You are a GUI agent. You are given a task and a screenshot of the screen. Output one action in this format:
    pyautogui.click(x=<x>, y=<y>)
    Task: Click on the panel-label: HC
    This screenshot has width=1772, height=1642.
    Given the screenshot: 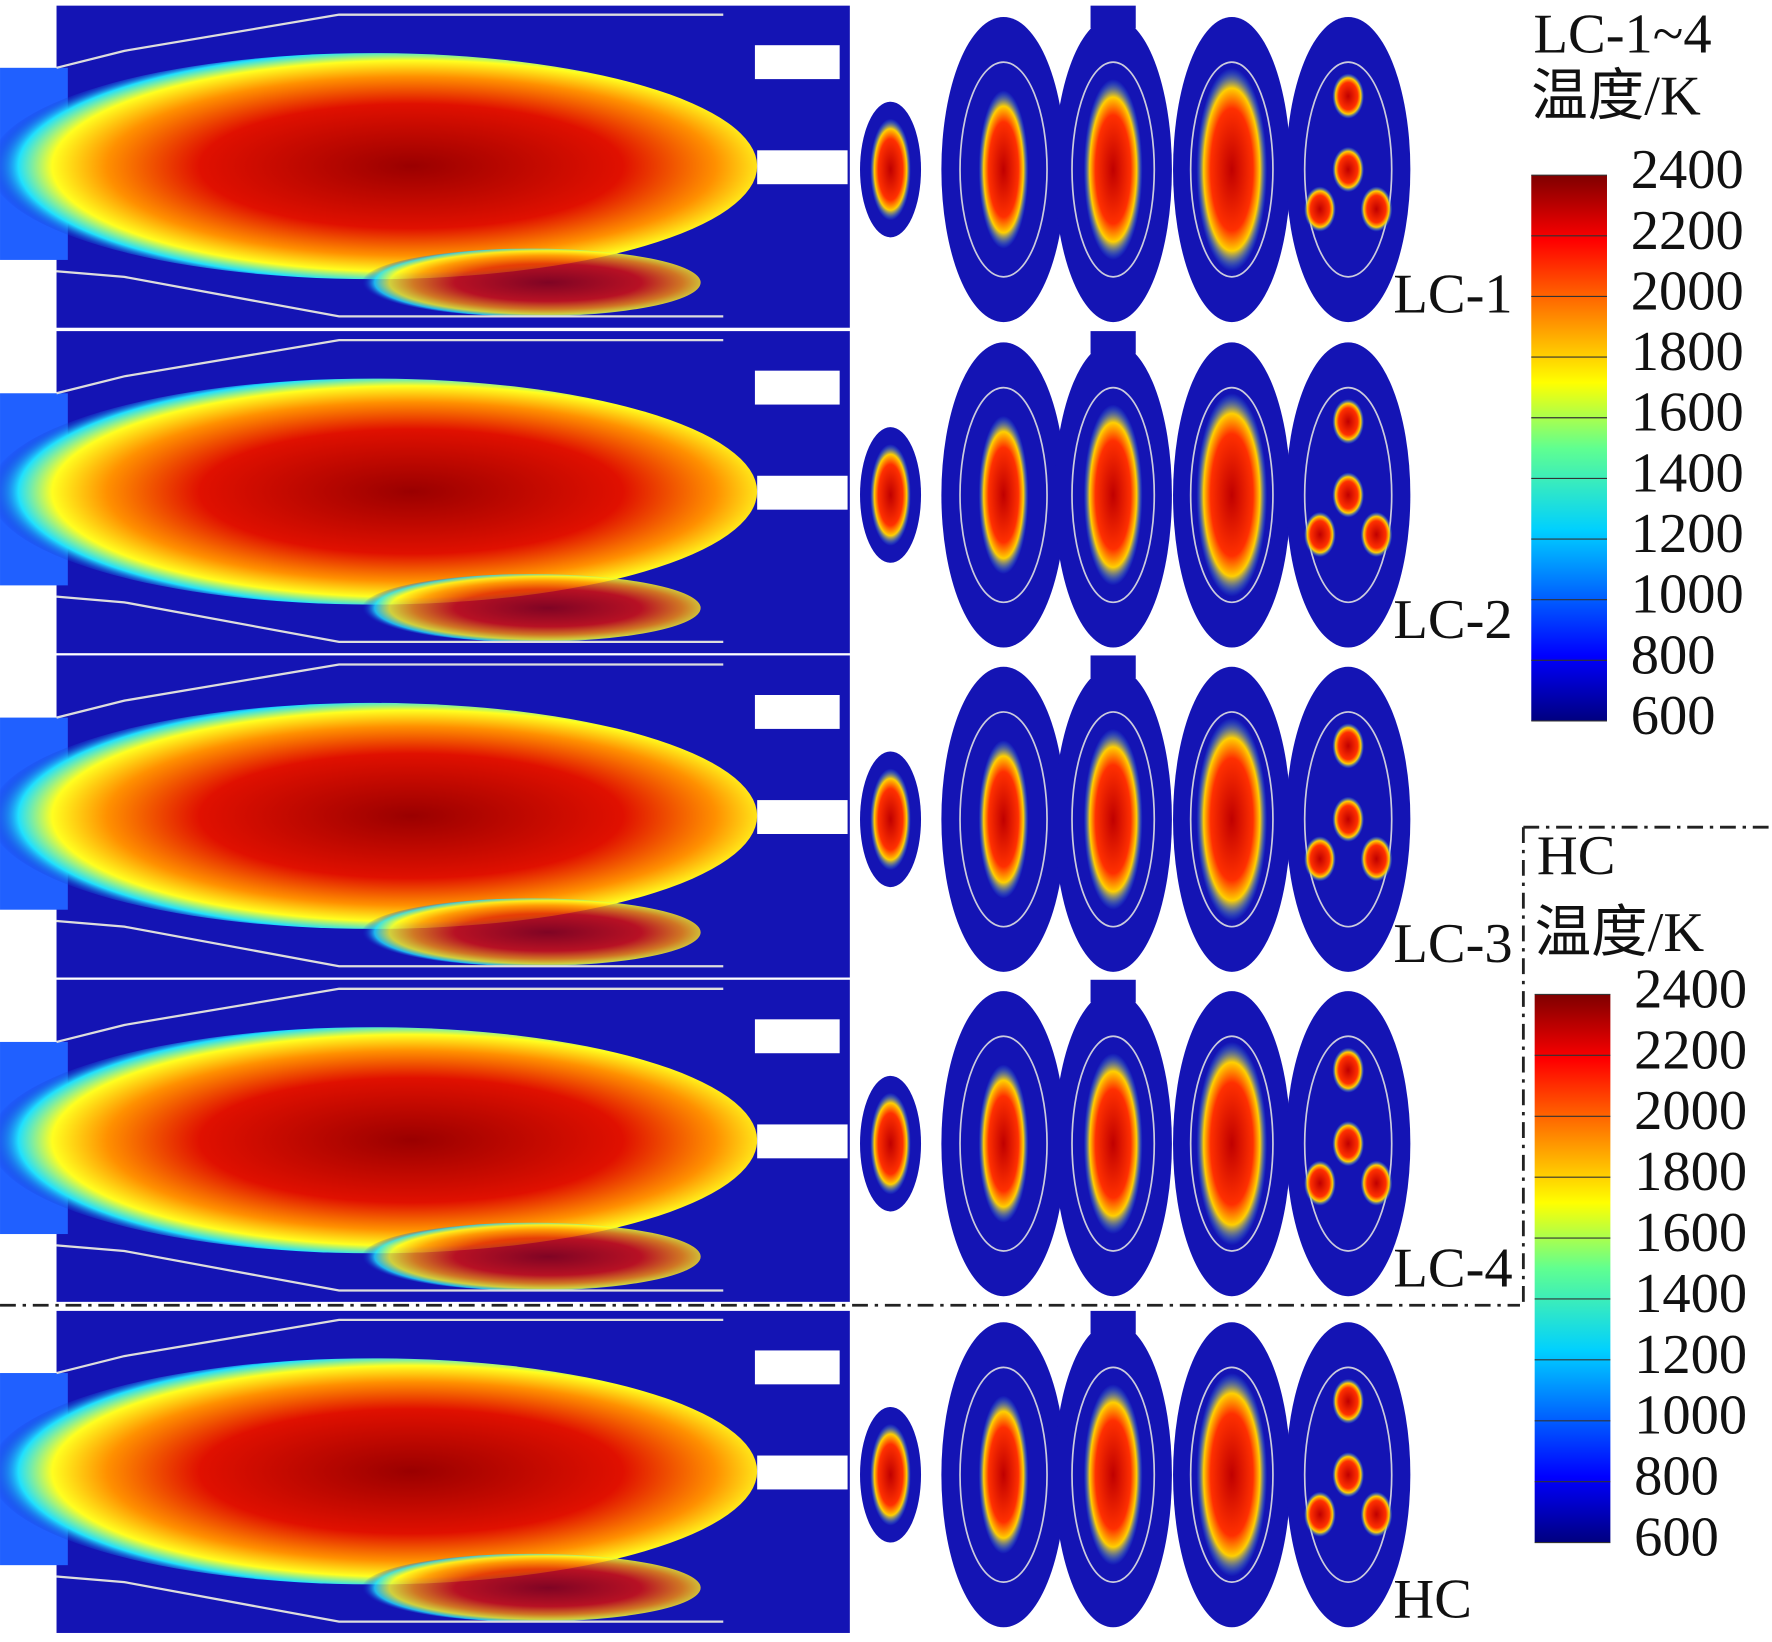 What is the action you would take?
    pyautogui.click(x=1432, y=1600)
    